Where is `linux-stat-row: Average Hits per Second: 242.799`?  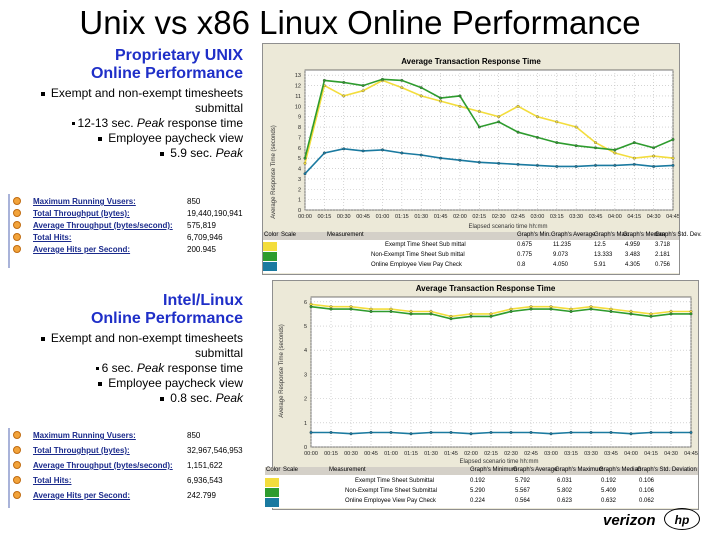 linux-stat-row: Average Hits per Second: 242.799 is located at coordinates (138, 497).